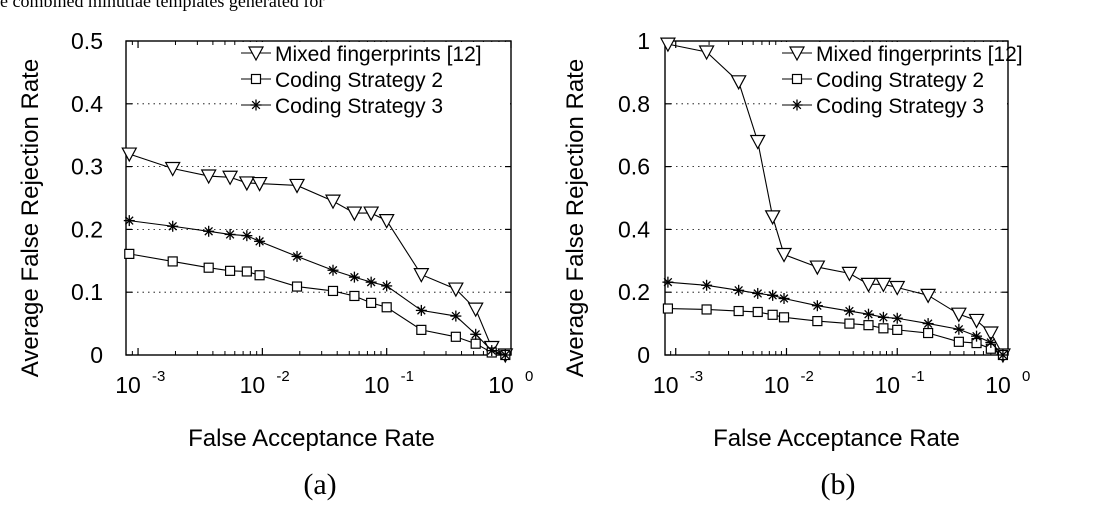  What do you see at coordinates (87, 292) in the screenshot?
I see `y-tick-label: 0.1` at bounding box center [87, 292].